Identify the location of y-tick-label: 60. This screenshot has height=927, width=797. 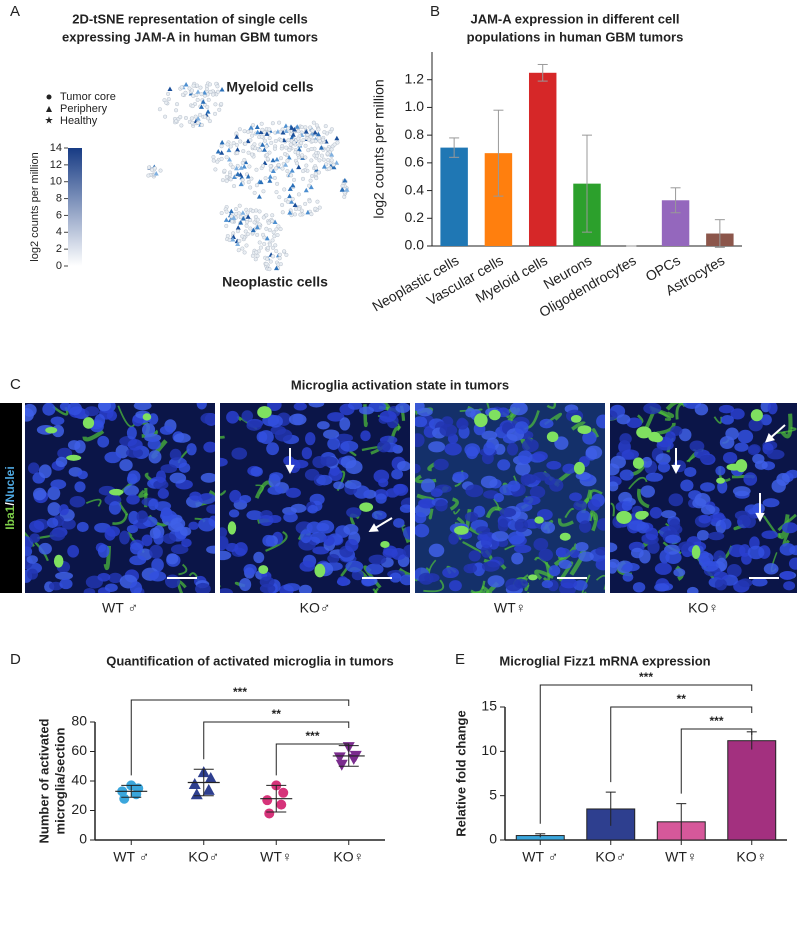
(79, 750).